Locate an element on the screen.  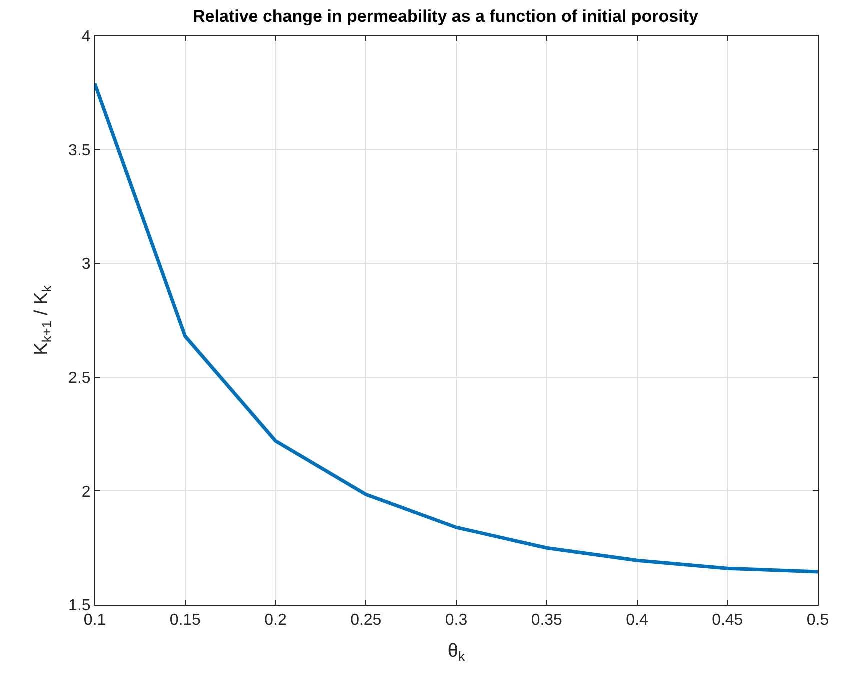
x-tick-label: 0.3 is located at coordinates (456, 621).